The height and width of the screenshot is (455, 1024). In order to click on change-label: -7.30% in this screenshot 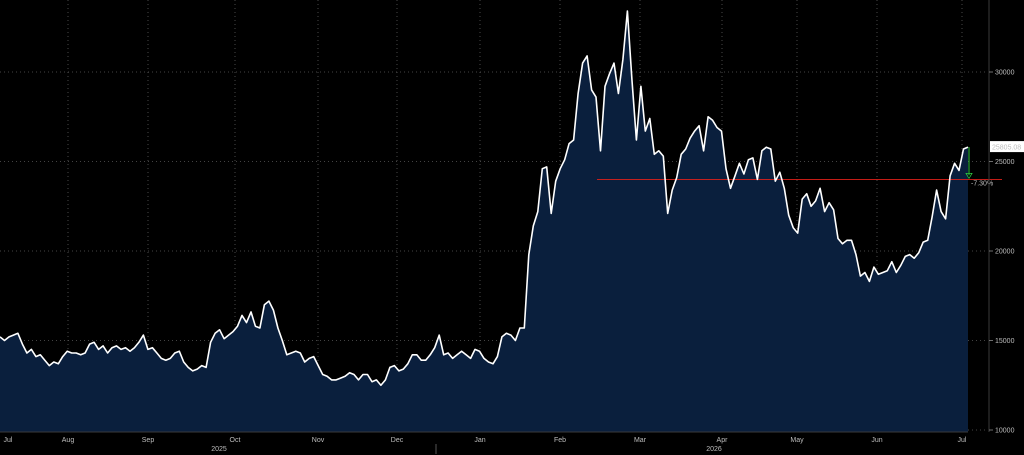, I will do `click(982, 183)`.